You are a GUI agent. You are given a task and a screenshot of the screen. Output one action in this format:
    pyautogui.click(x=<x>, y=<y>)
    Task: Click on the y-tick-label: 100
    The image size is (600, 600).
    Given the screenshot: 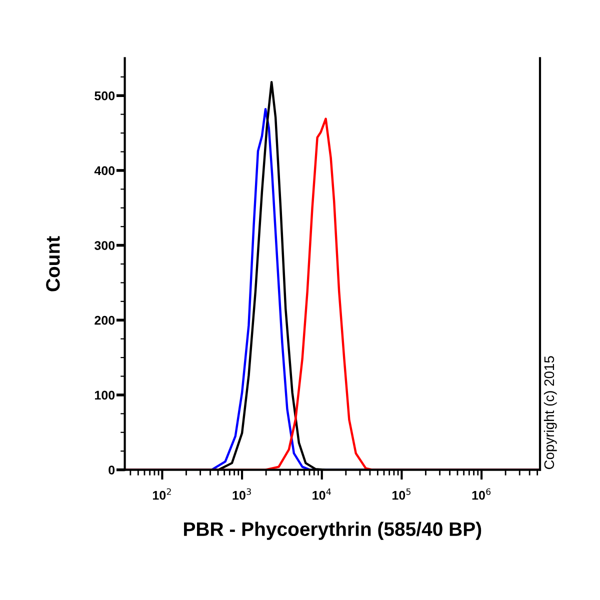 What is the action you would take?
    pyautogui.click(x=105, y=395)
    